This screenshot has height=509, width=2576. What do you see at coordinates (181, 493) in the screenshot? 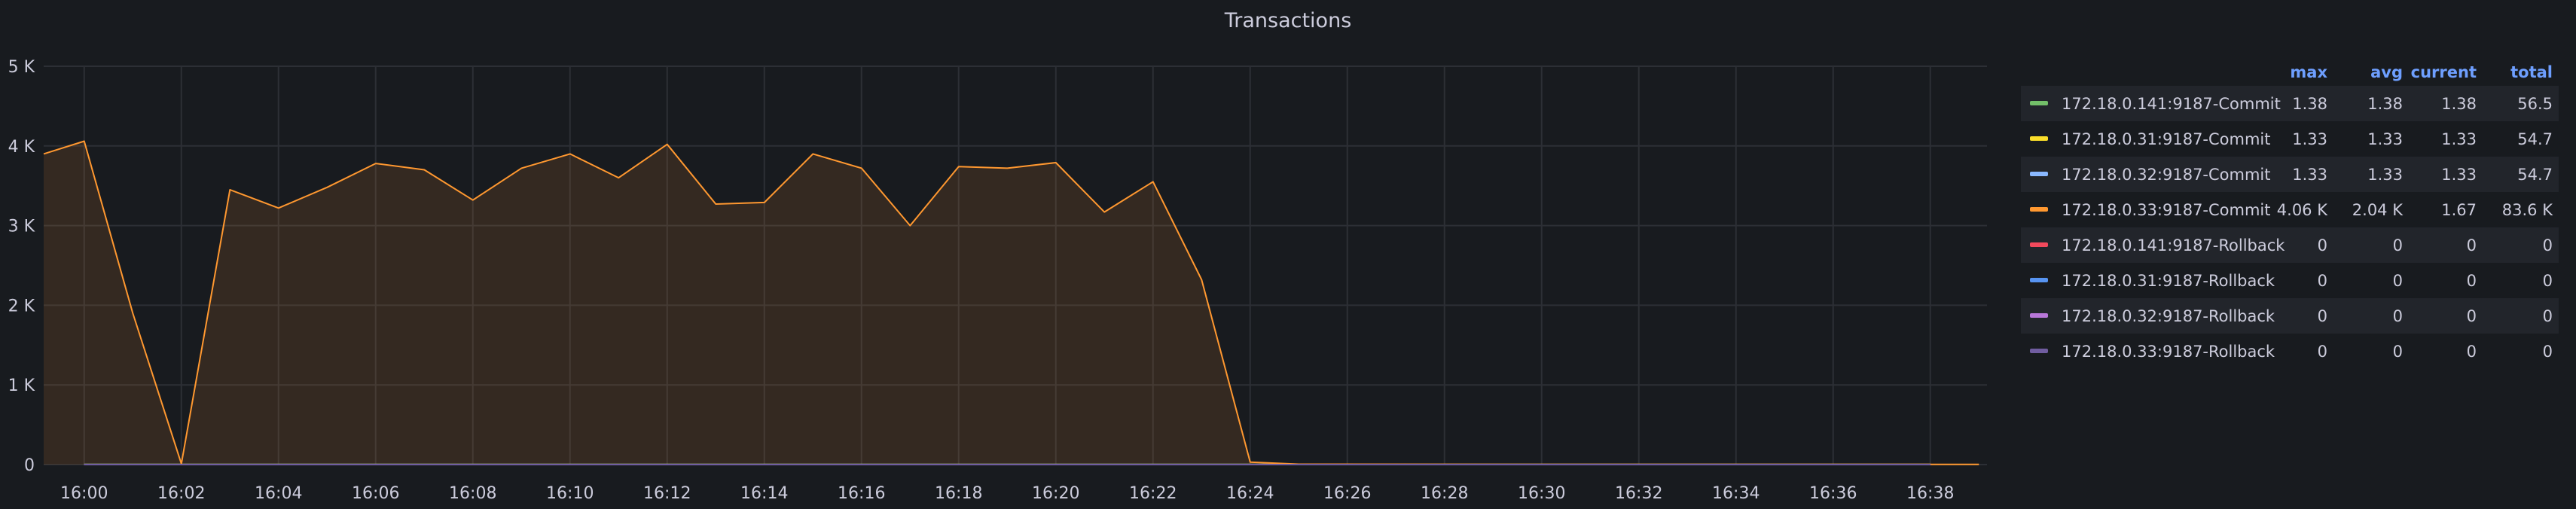
I see `x-tick-label: 16:02` at bounding box center [181, 493].